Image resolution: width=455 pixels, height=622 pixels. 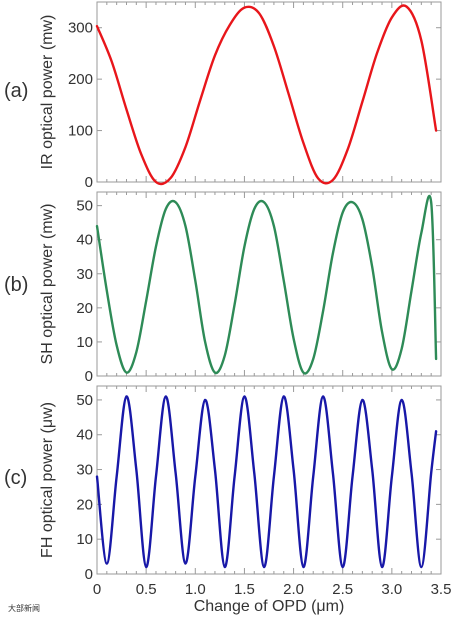 What do you see at coordinates (84, 504) in the screenshot?
I see `panel-c-ytick-label: 20` at bounding box center [84, 504].